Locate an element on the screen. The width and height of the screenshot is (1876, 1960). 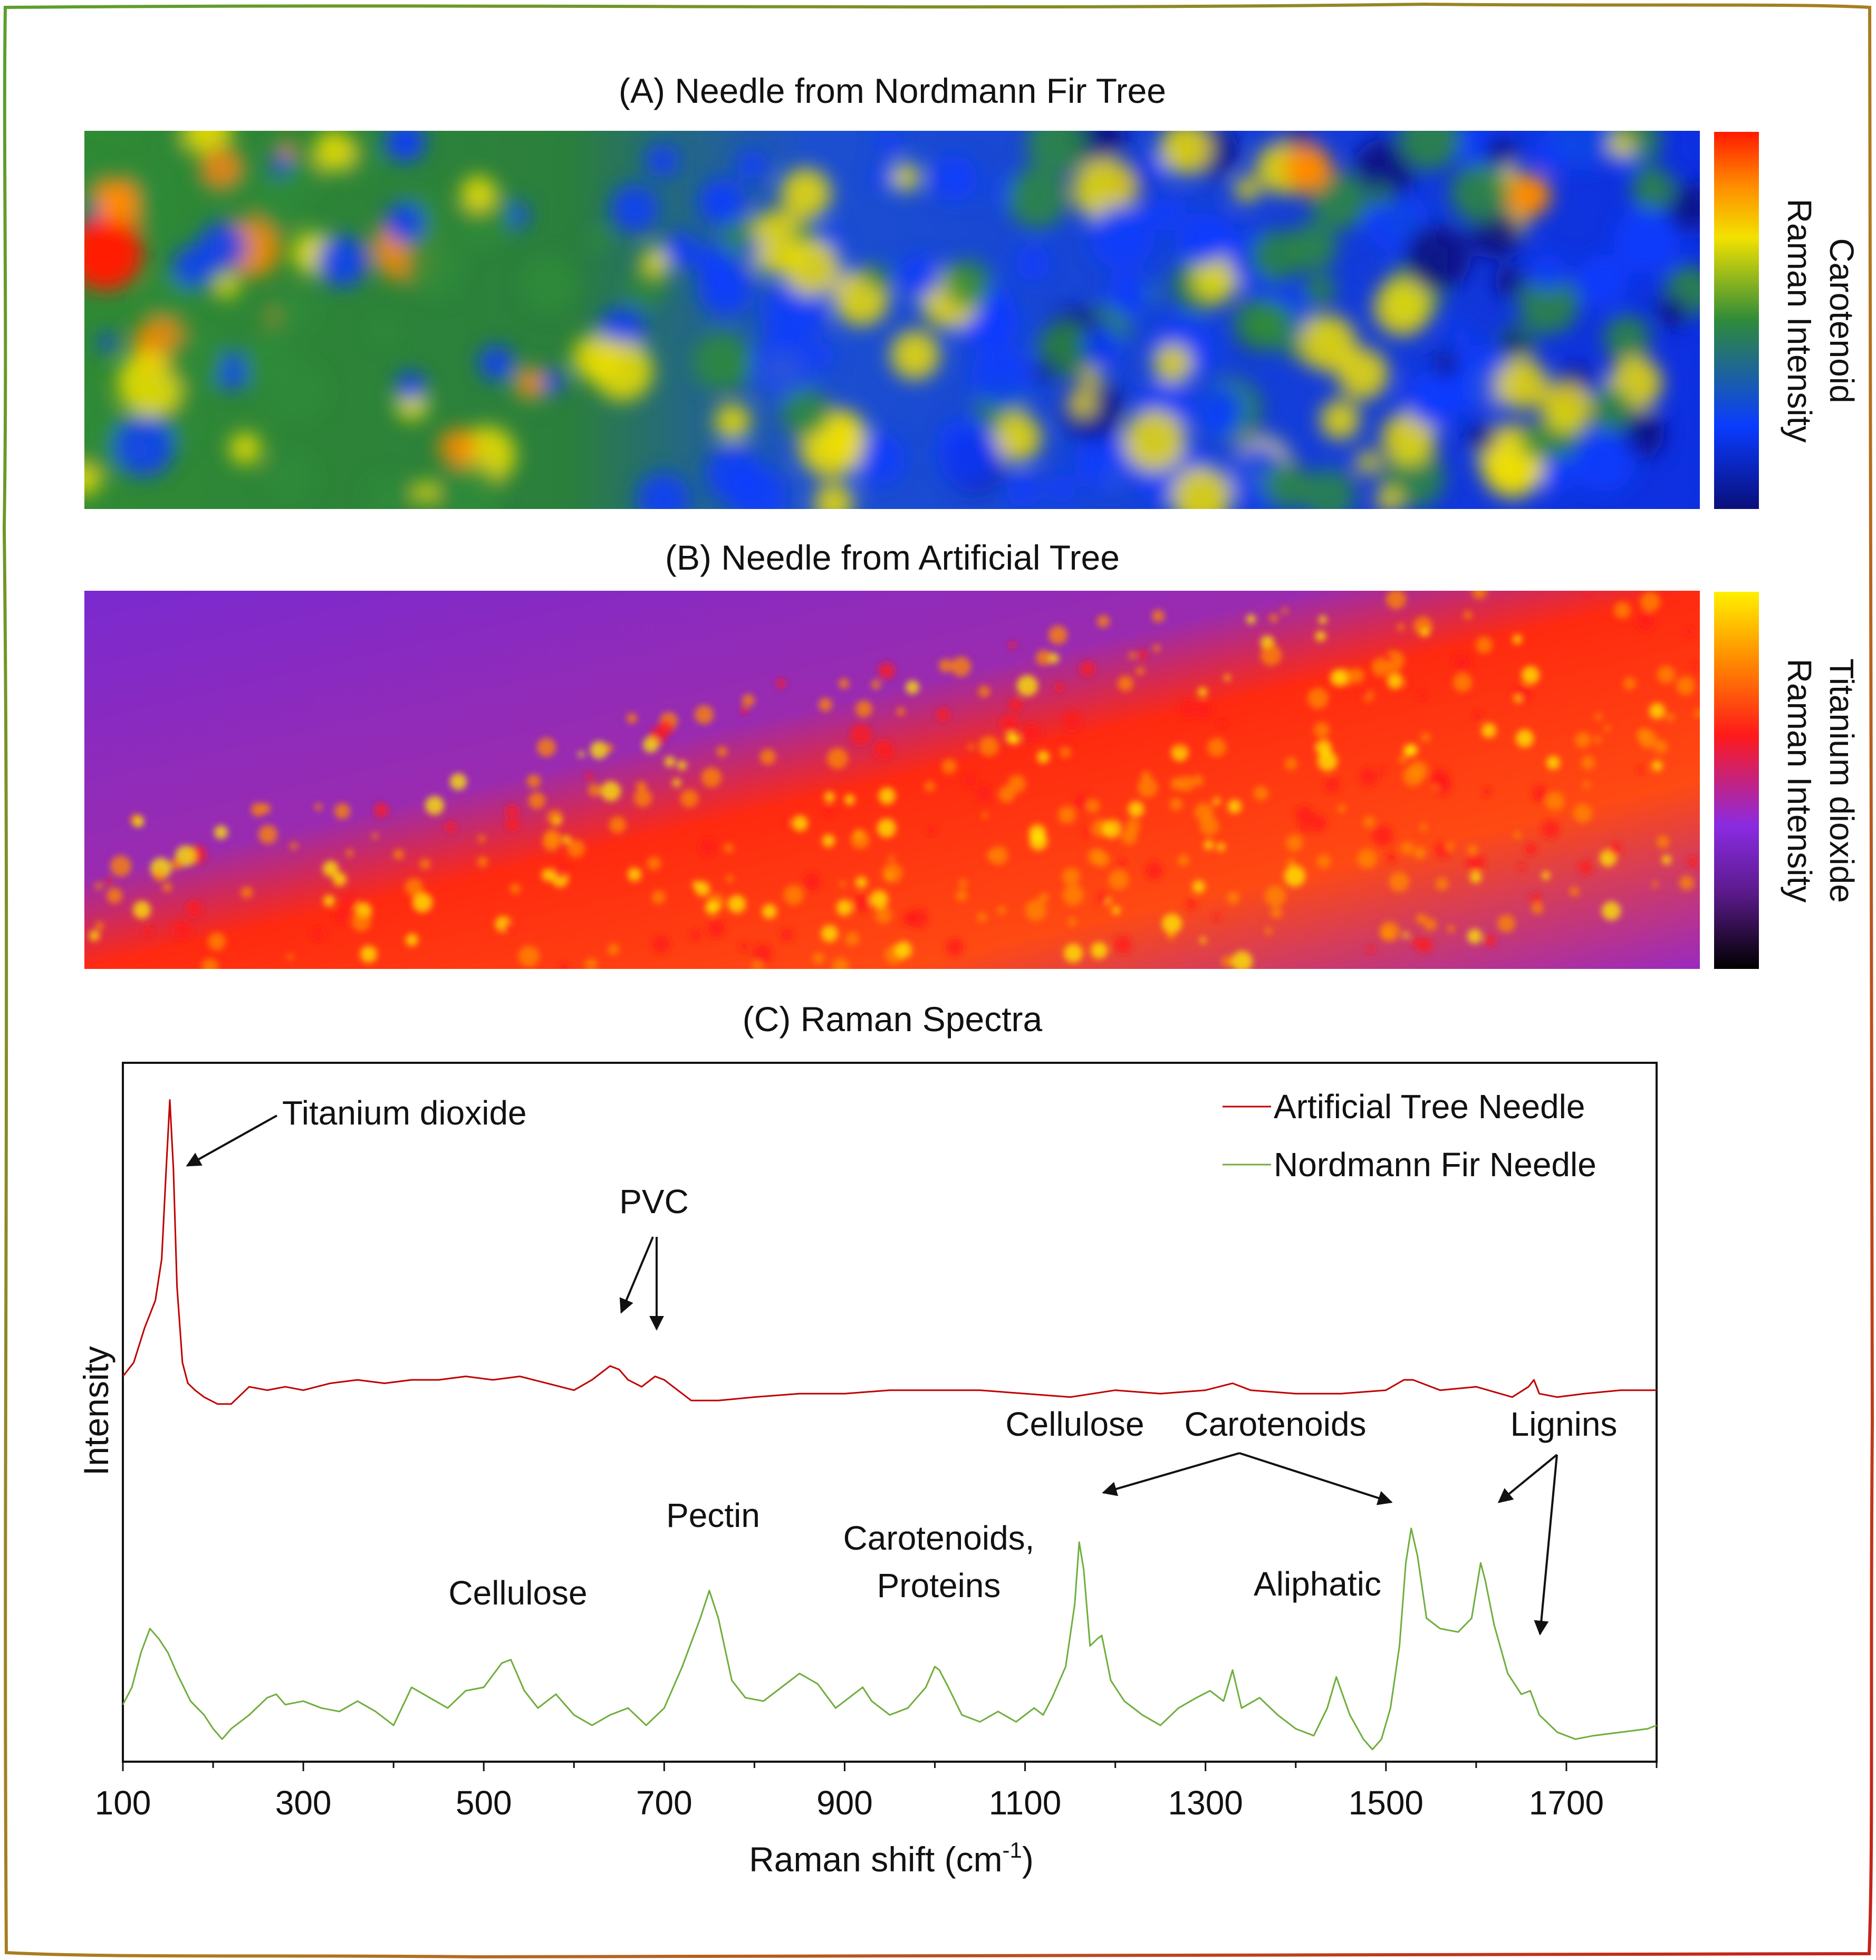
series-line-artificial-tree-needle is located at coordinates (889, 1252).